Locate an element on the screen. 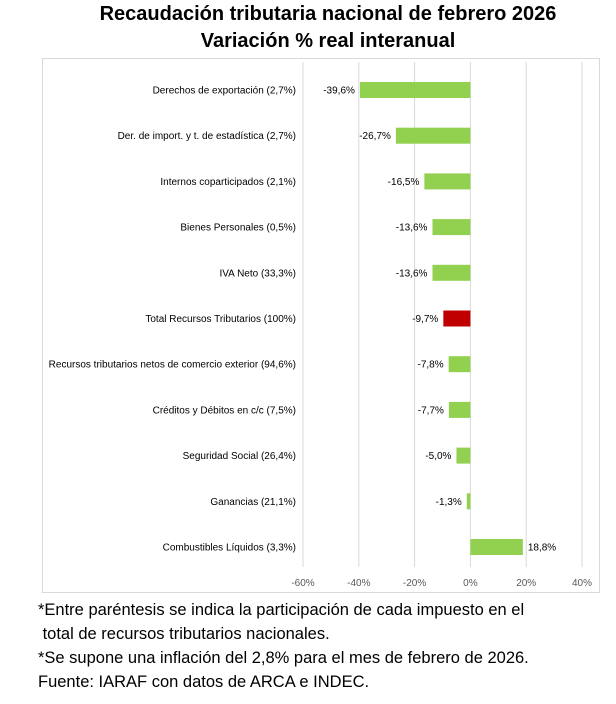  x-tick-label: 40% is located at coordinates (582, 583).